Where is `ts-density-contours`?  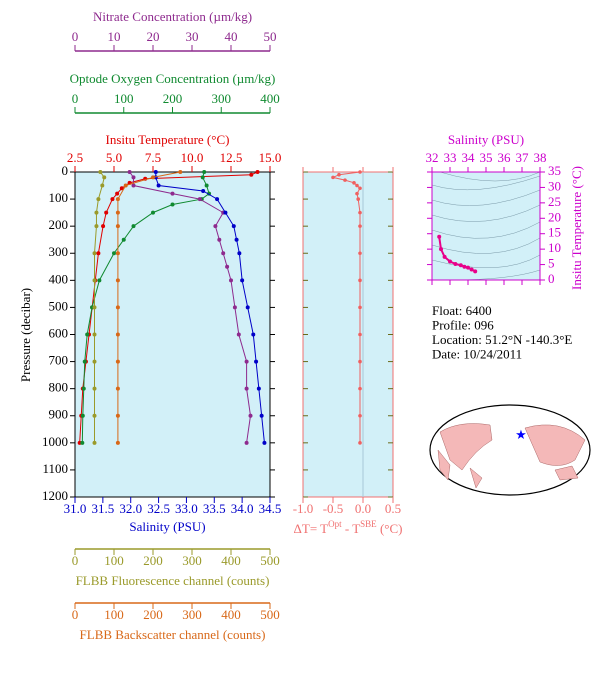 ts-density-contours is located at coordinates (486, 226).